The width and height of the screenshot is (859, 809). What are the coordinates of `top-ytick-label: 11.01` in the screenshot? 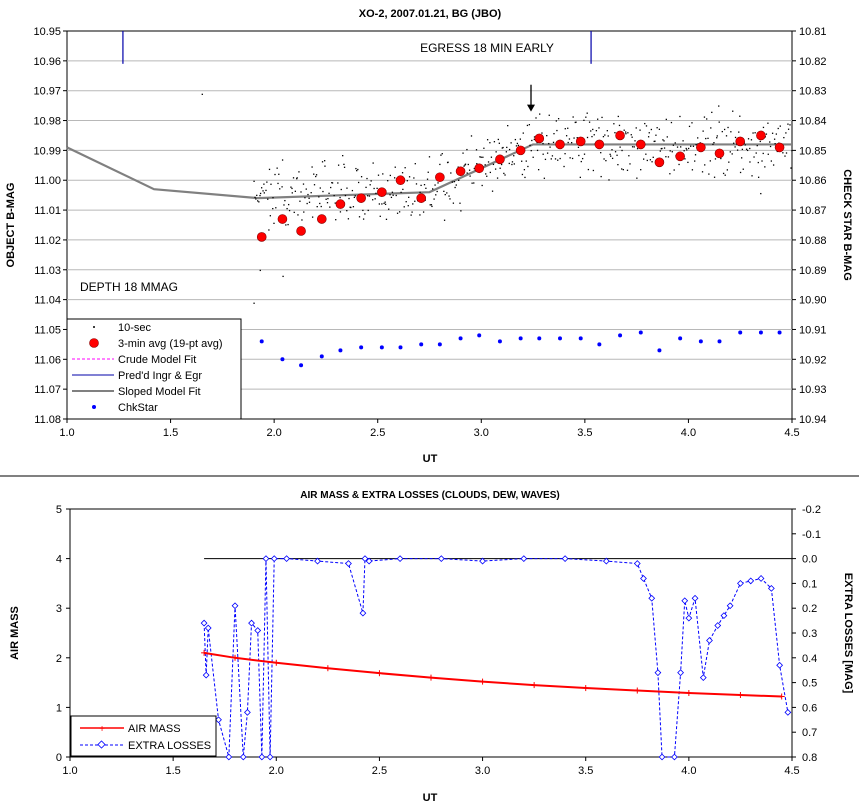 It's located at (47, 211).